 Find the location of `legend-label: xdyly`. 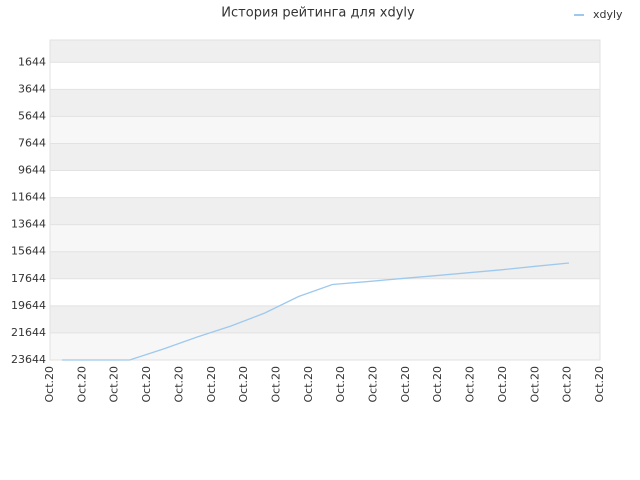

legend-label: xdyly is located at coordinates (608, 14).